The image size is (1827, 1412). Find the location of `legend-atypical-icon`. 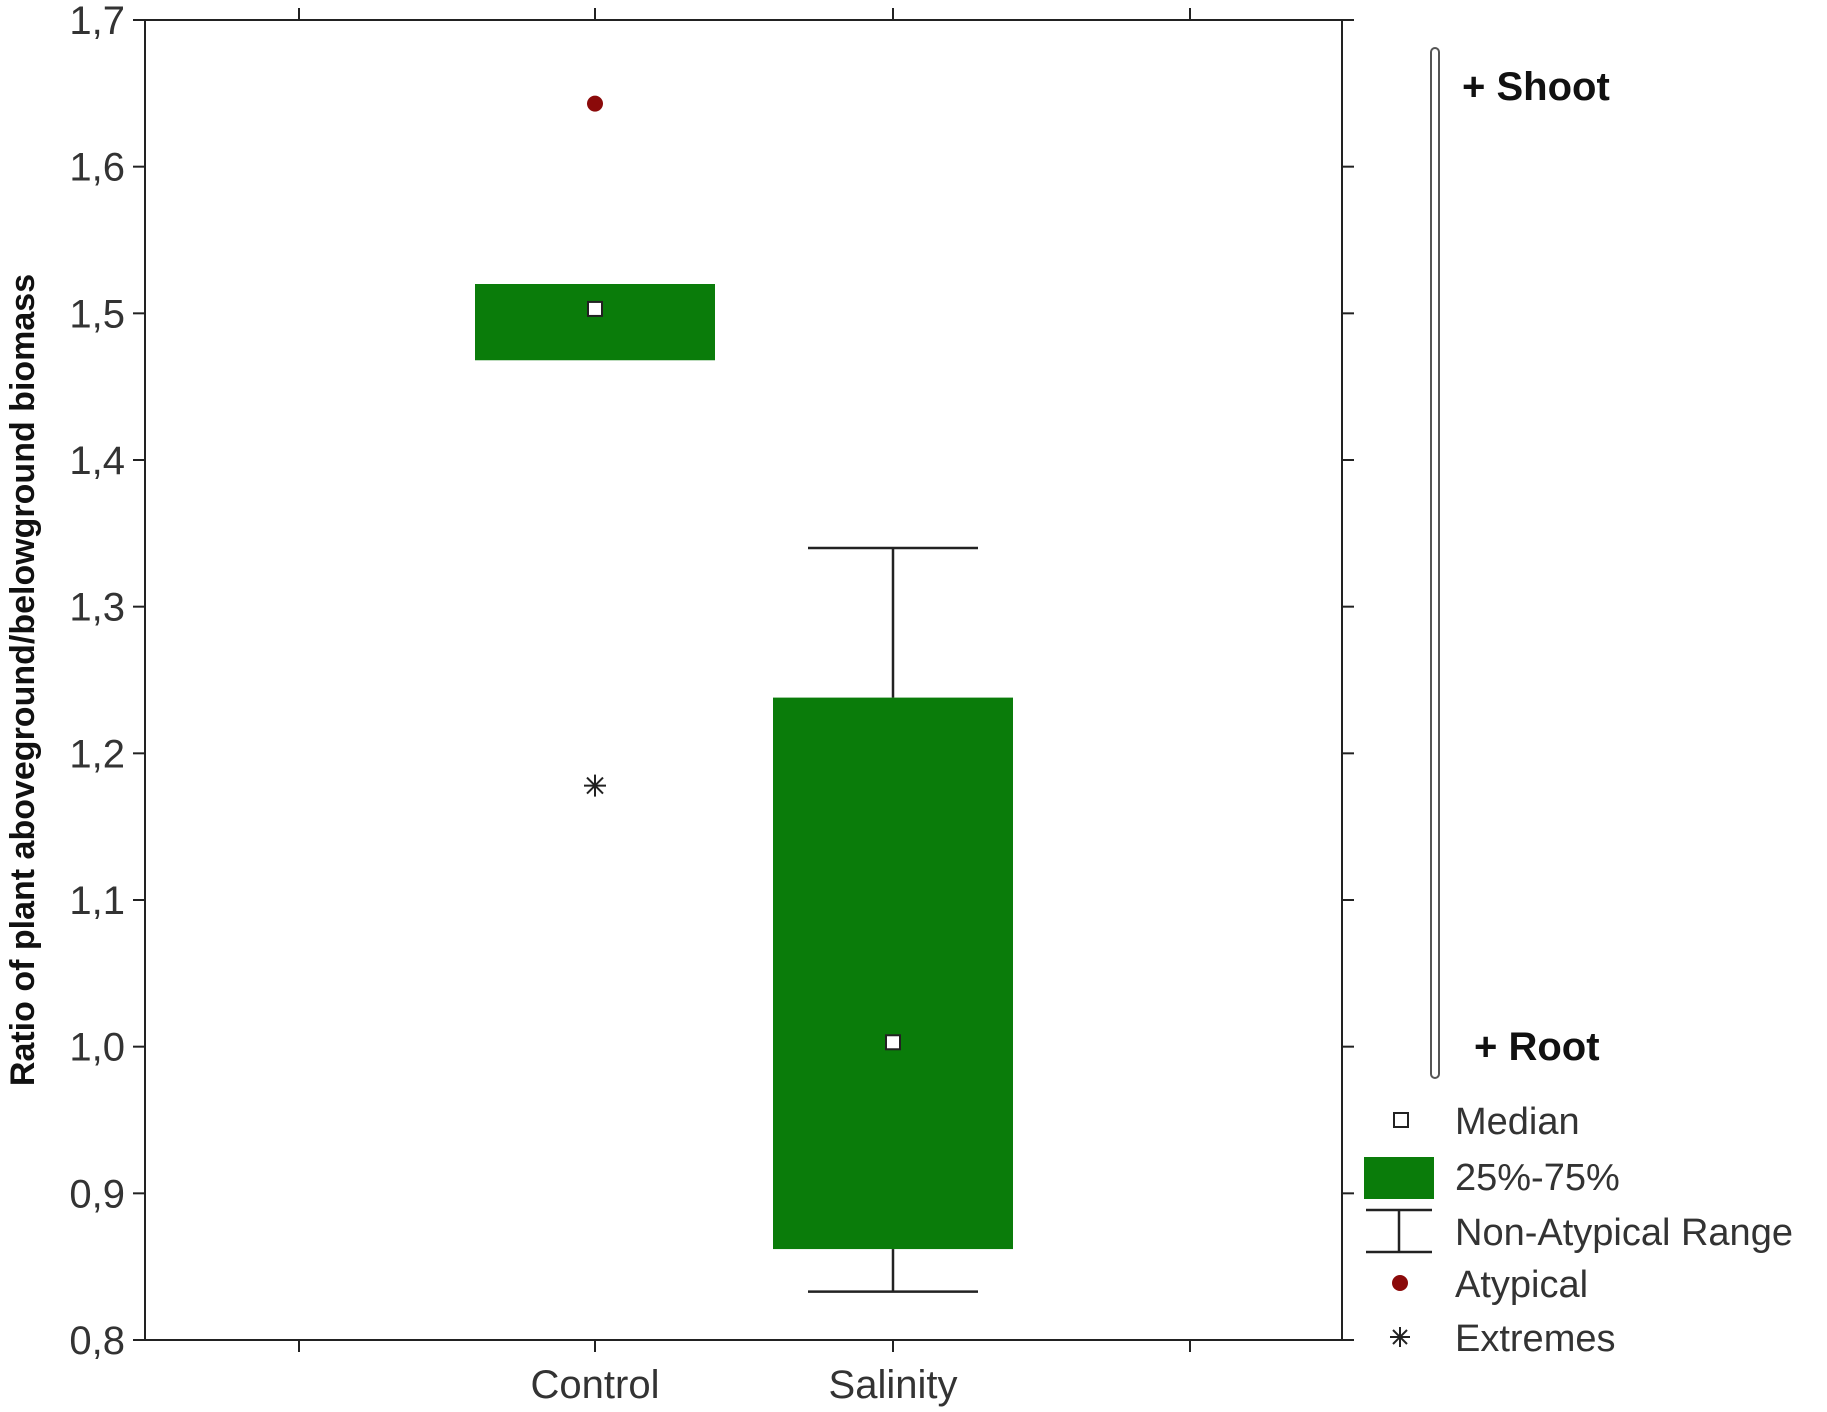

legend-atypical-icon is located at coordinates (1400, 1283).